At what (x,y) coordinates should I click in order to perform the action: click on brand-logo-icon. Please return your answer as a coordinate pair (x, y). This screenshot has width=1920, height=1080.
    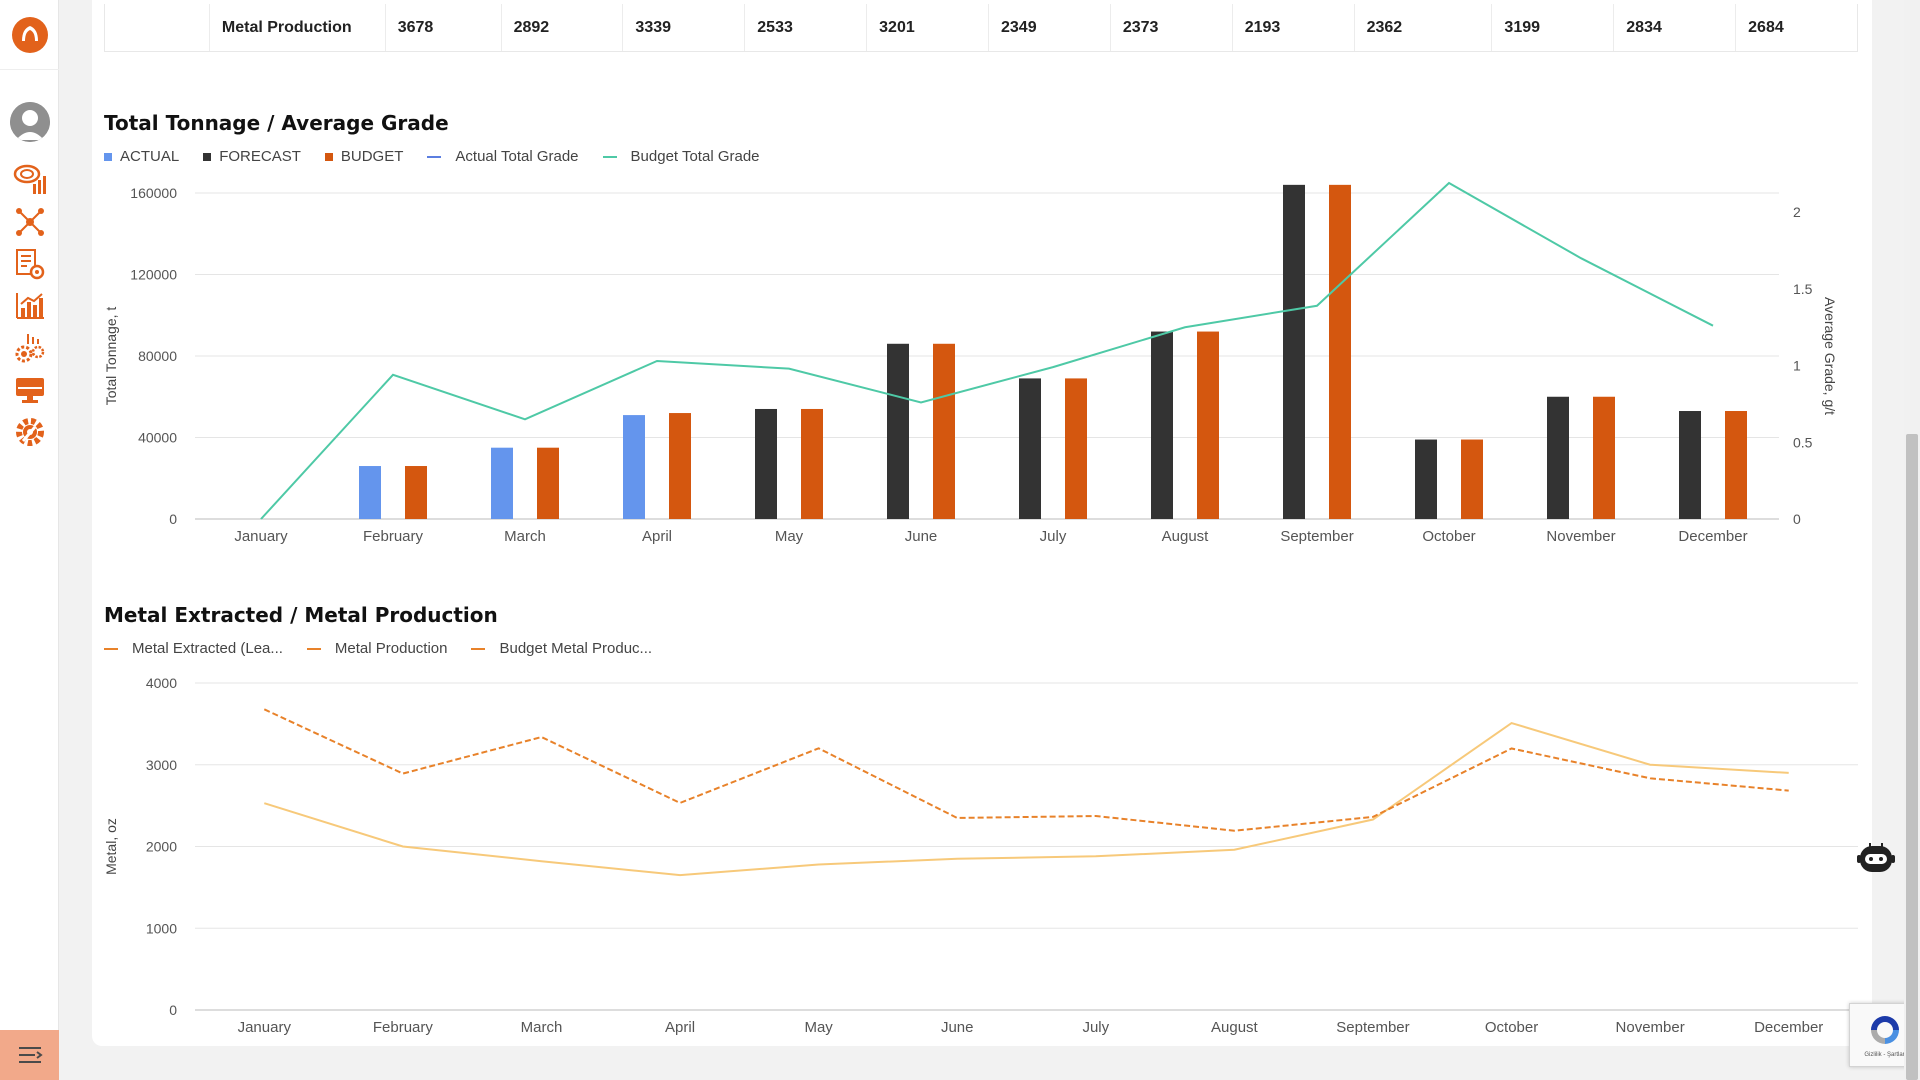
    Looking at the image, I should click on (29, 35).